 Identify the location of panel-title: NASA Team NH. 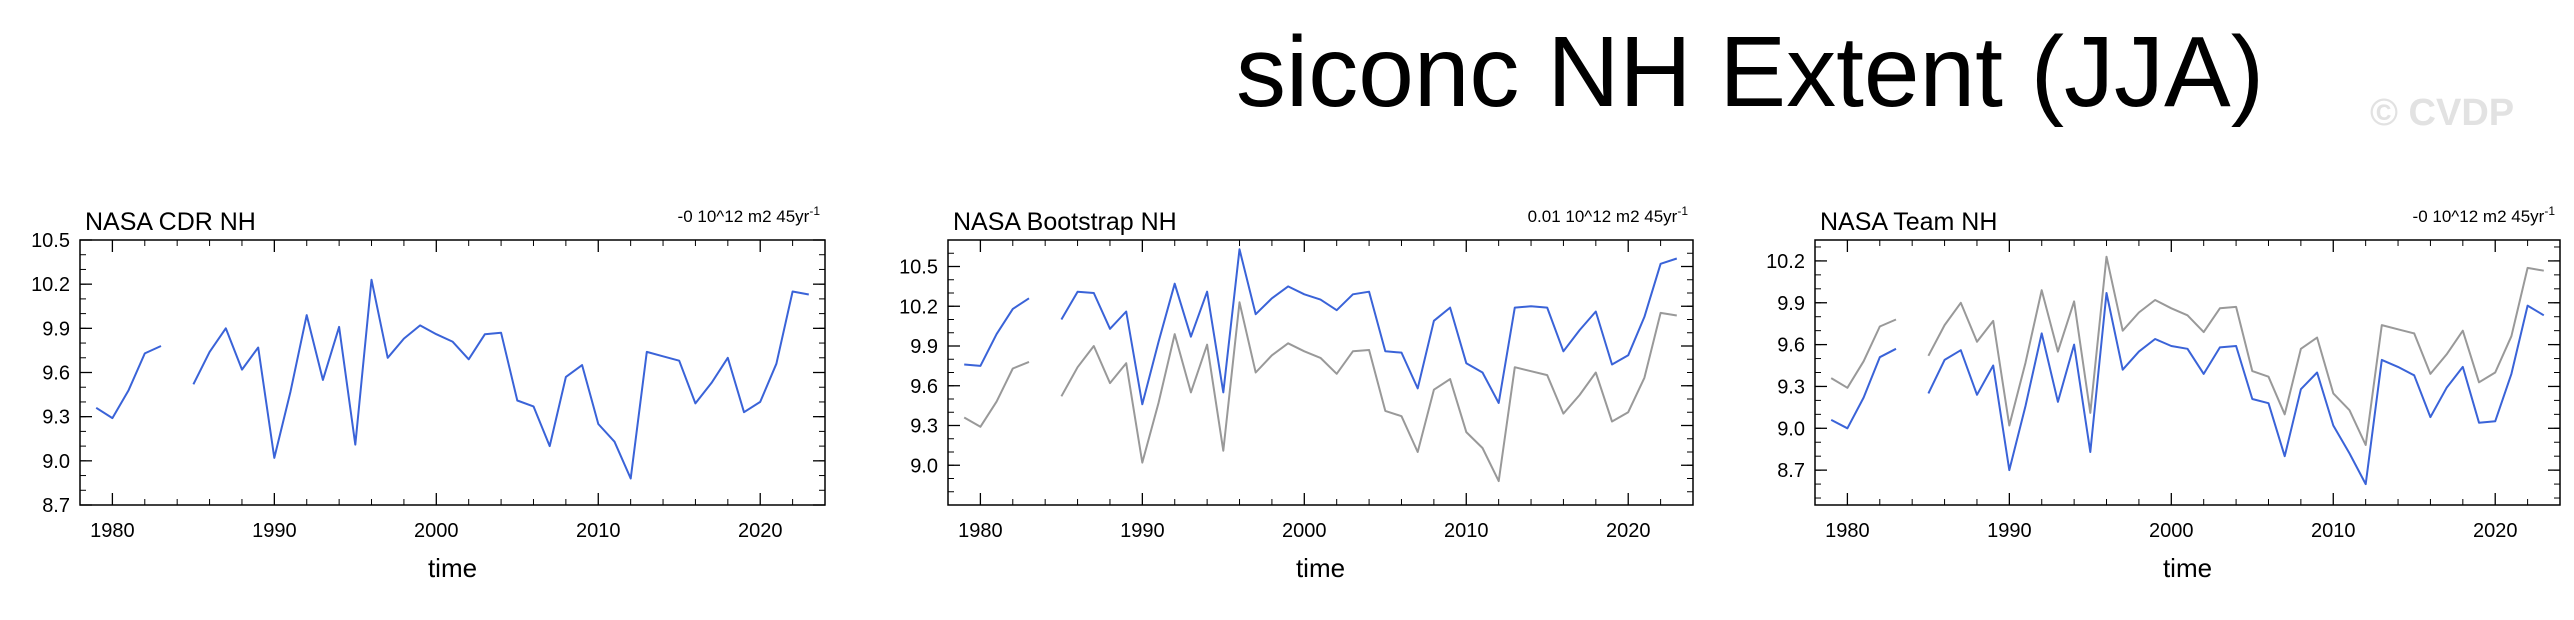
(1908, 222).